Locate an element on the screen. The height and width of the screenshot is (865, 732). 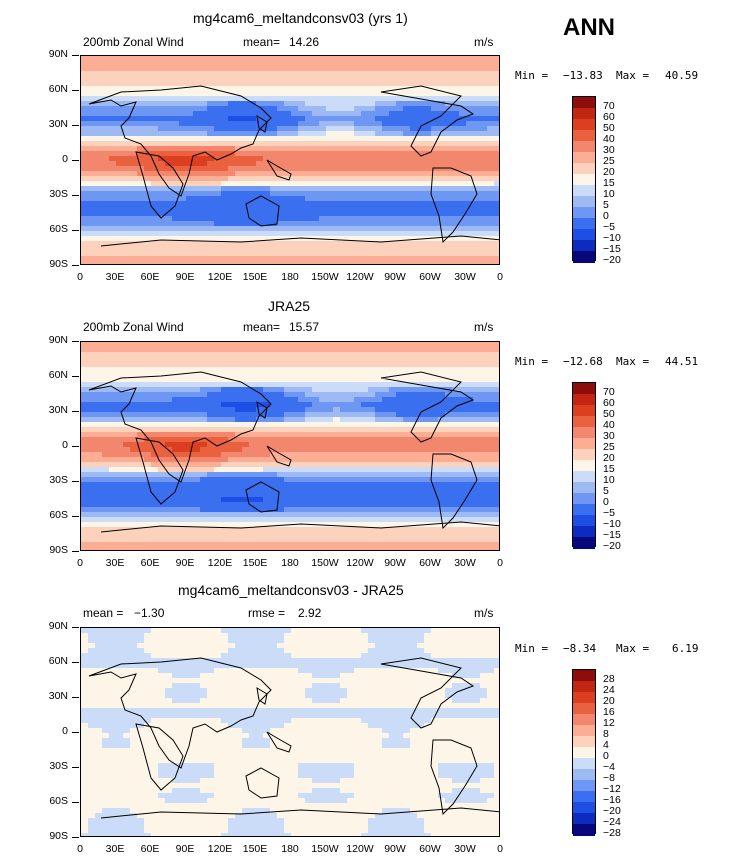
x-tick-label: 180 is located at coordinates (290, 277).